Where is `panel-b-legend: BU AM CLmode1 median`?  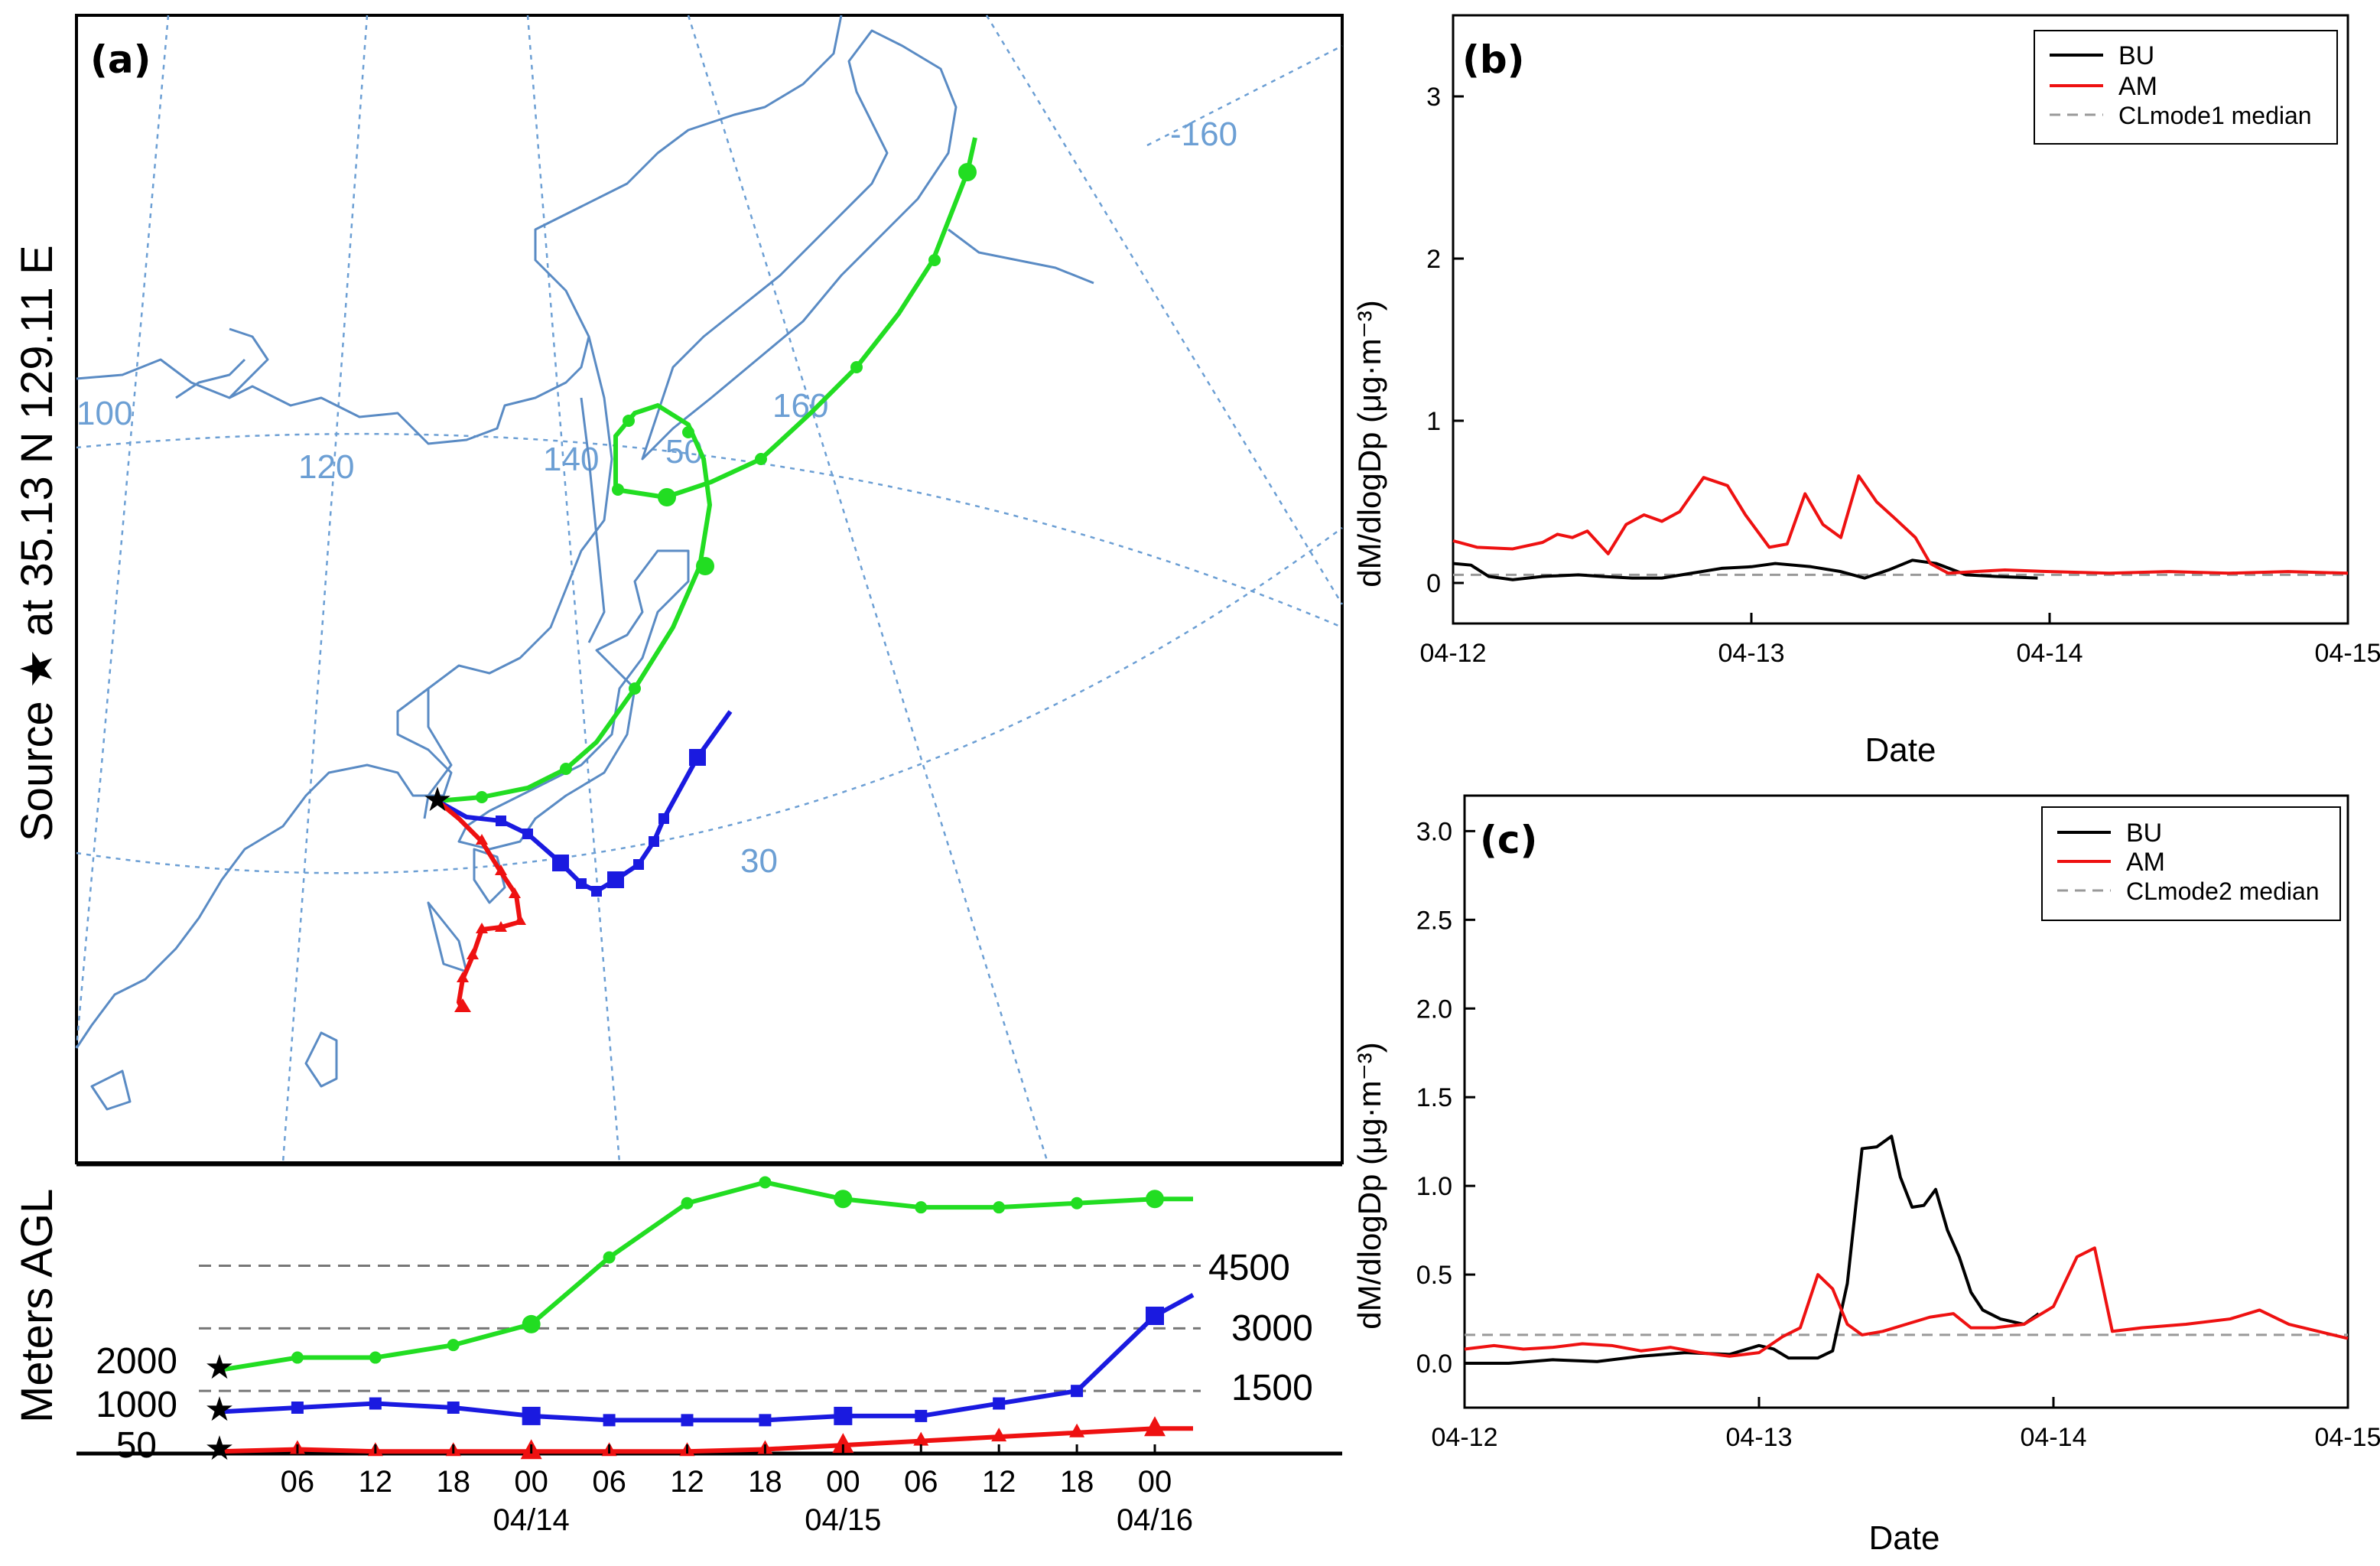
panel-b-legend: BU AM CLmode1 median is located at coordinates (2186, 87).